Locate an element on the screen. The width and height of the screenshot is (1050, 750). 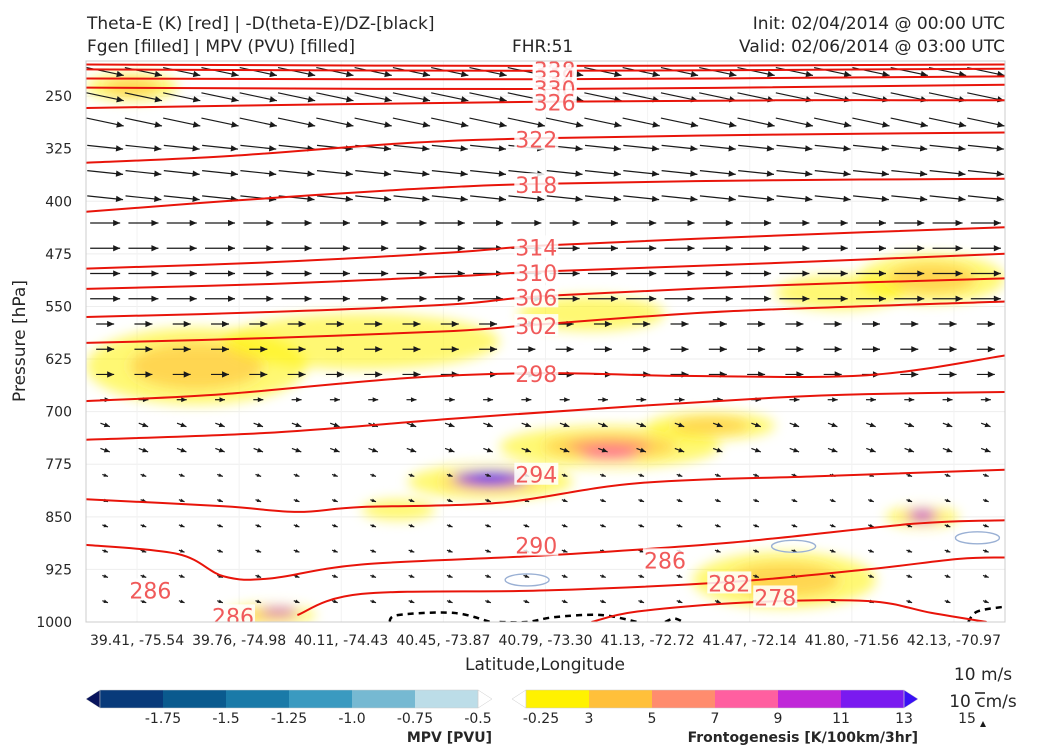
x-tick-label: 41.80, -71.56 is located at coordinates (852, 641).